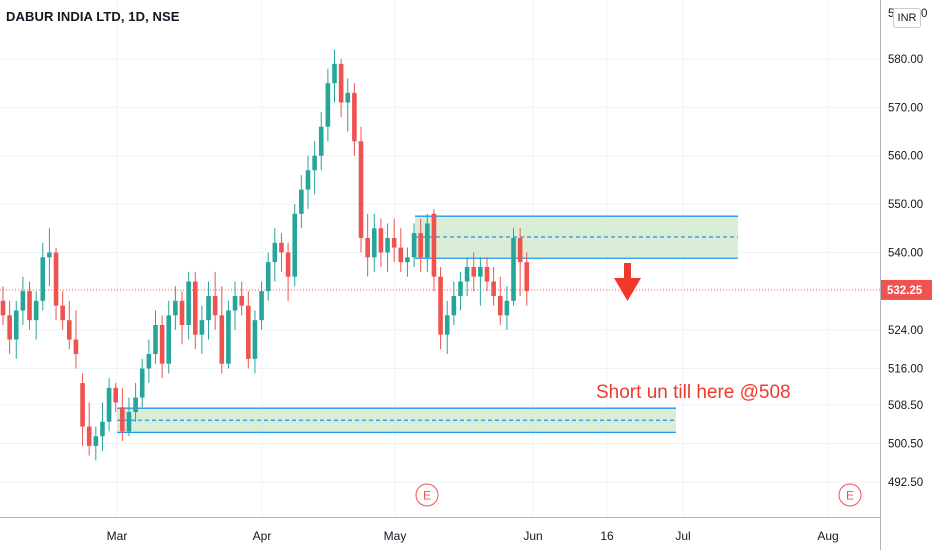 The image size is (932, 555). What do you see at coordinates (905, 108) in the screenshot?
I see `y-tick-label: 570.00` at bounding box center [905, 108].